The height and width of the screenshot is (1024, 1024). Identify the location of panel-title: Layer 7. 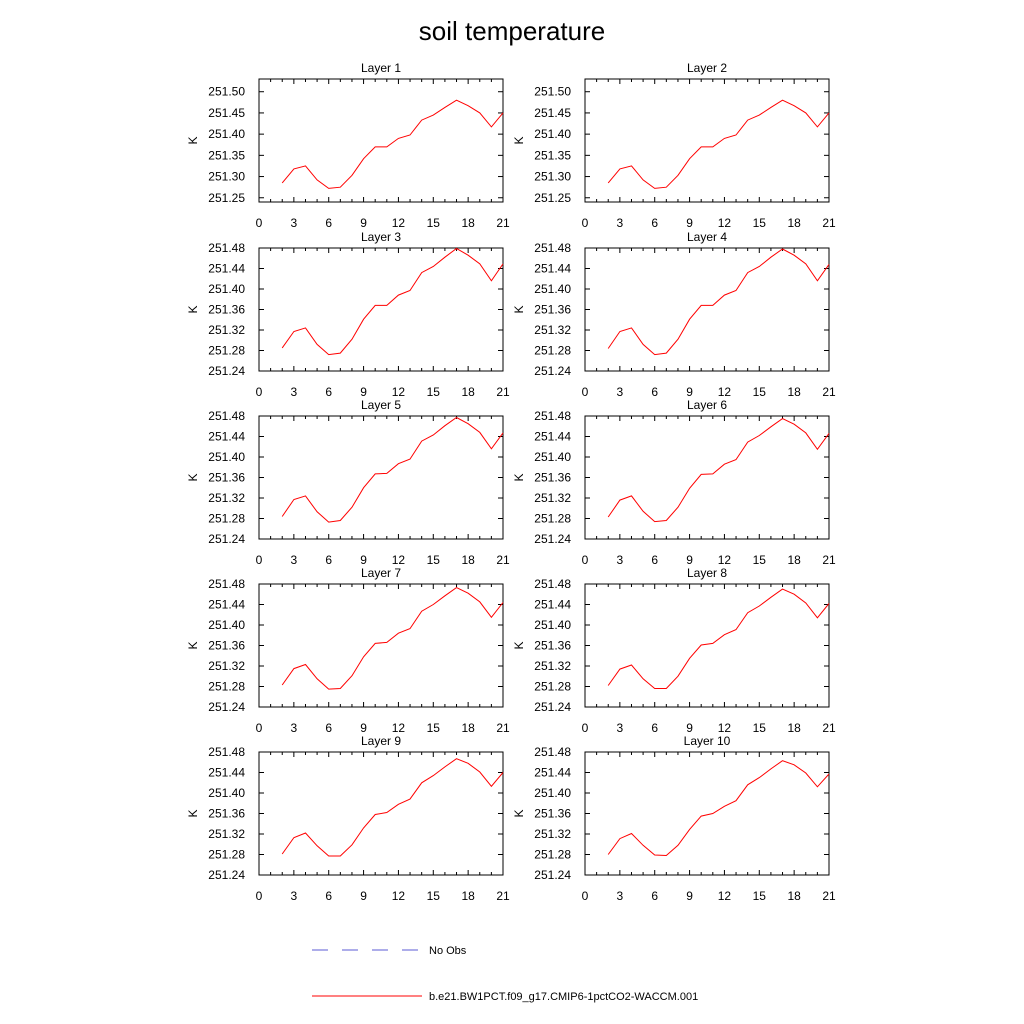
(381, 573).